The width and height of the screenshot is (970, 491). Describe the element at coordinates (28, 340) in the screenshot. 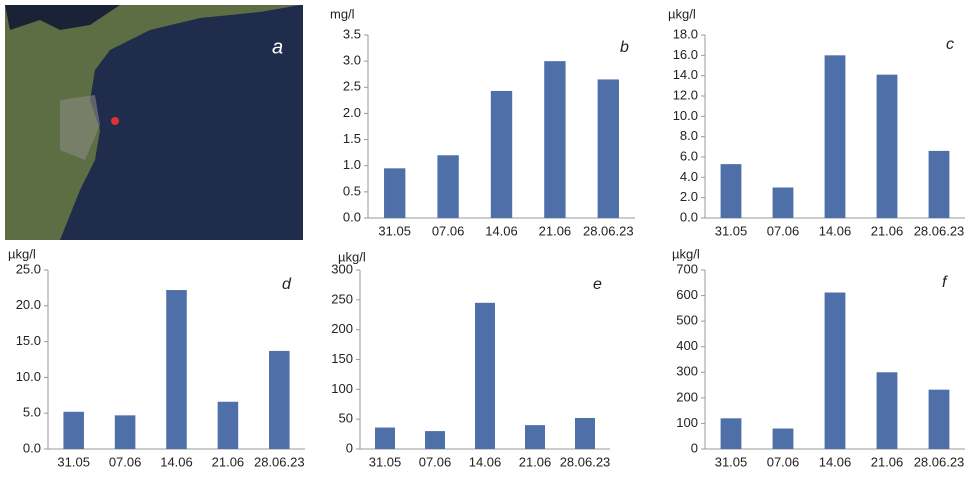

I see `y-tick-label: 15.0` at that location.